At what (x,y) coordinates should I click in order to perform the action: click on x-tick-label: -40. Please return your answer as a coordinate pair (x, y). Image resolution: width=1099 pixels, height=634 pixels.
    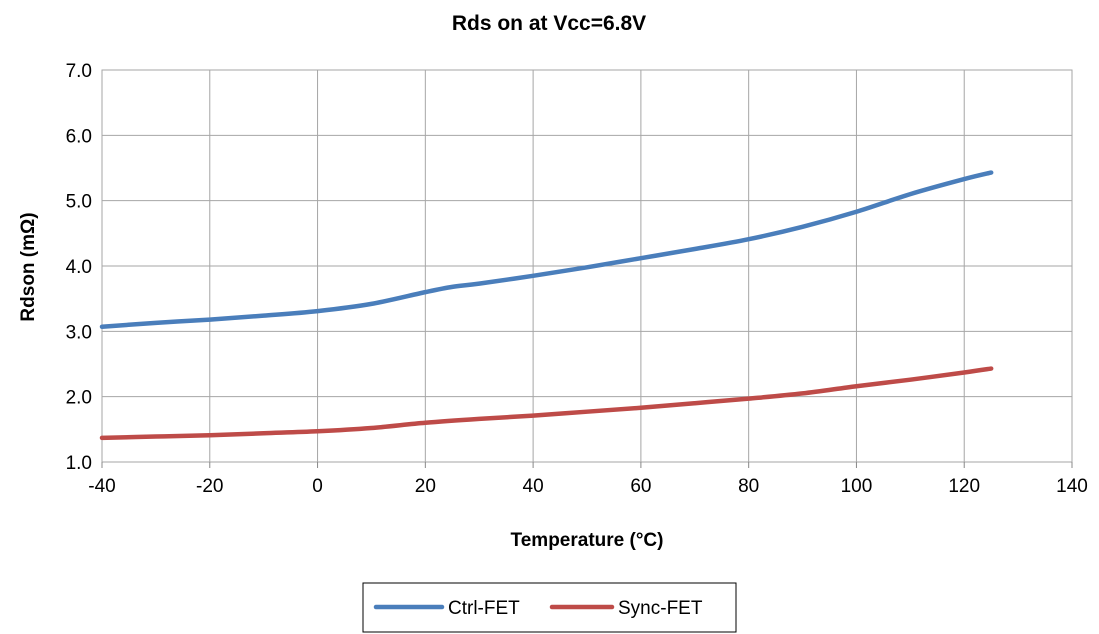
    Looking at the image, I should click on (101, 486).